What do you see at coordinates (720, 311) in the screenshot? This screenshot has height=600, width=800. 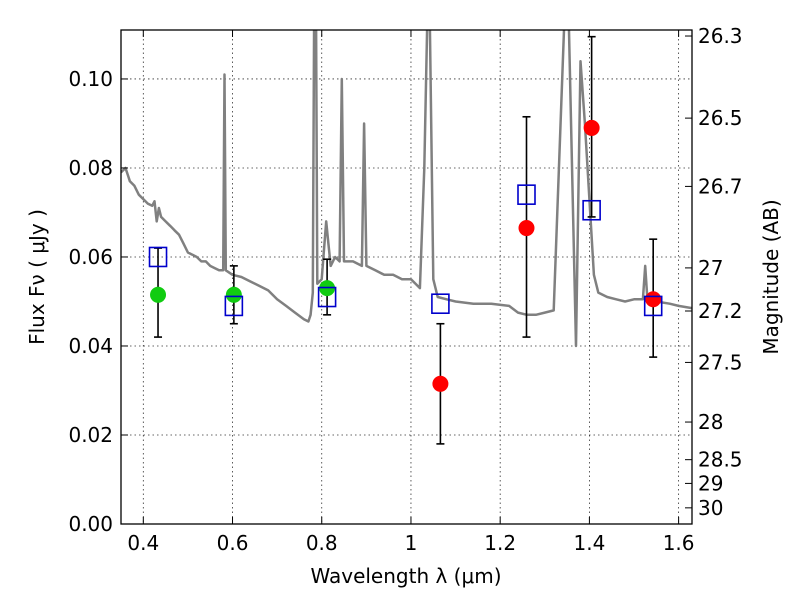 I see `y2-tick-label: 27.2` at bounding box center [720, 311].